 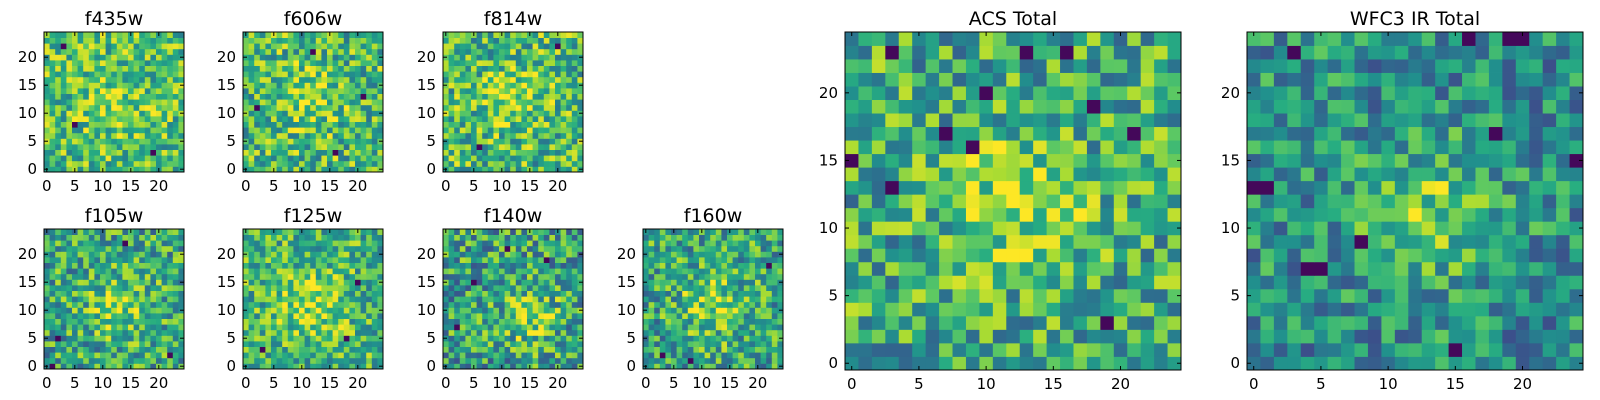 What do you see at coordinates (631, 338) in the screenshot?
I see `y-tick-label: 5` at bounding box center [631, 338].